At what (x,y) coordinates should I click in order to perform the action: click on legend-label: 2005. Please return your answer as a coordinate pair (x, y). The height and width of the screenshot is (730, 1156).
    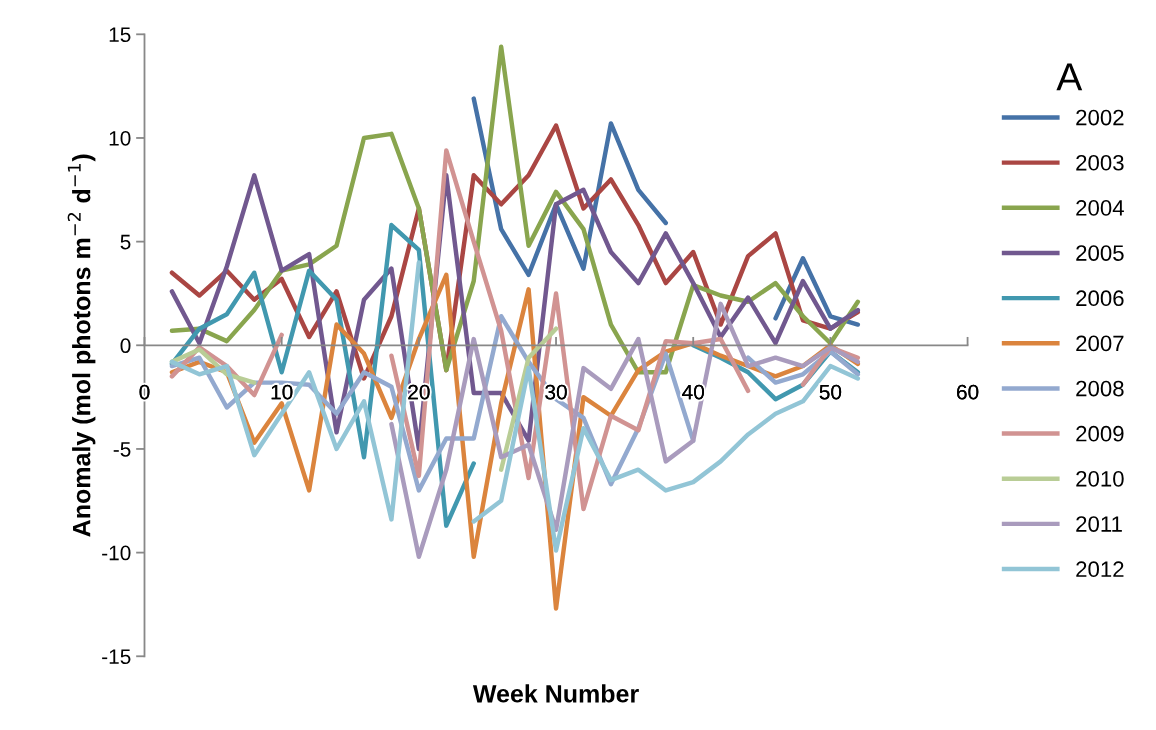
    Looking at the image, I should click on (1100, 253).